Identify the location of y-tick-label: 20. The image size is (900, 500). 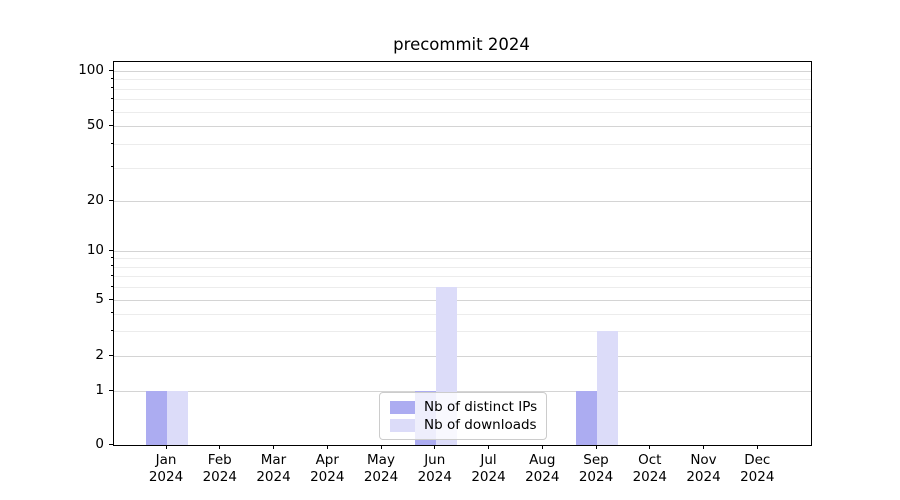
(95, 200).